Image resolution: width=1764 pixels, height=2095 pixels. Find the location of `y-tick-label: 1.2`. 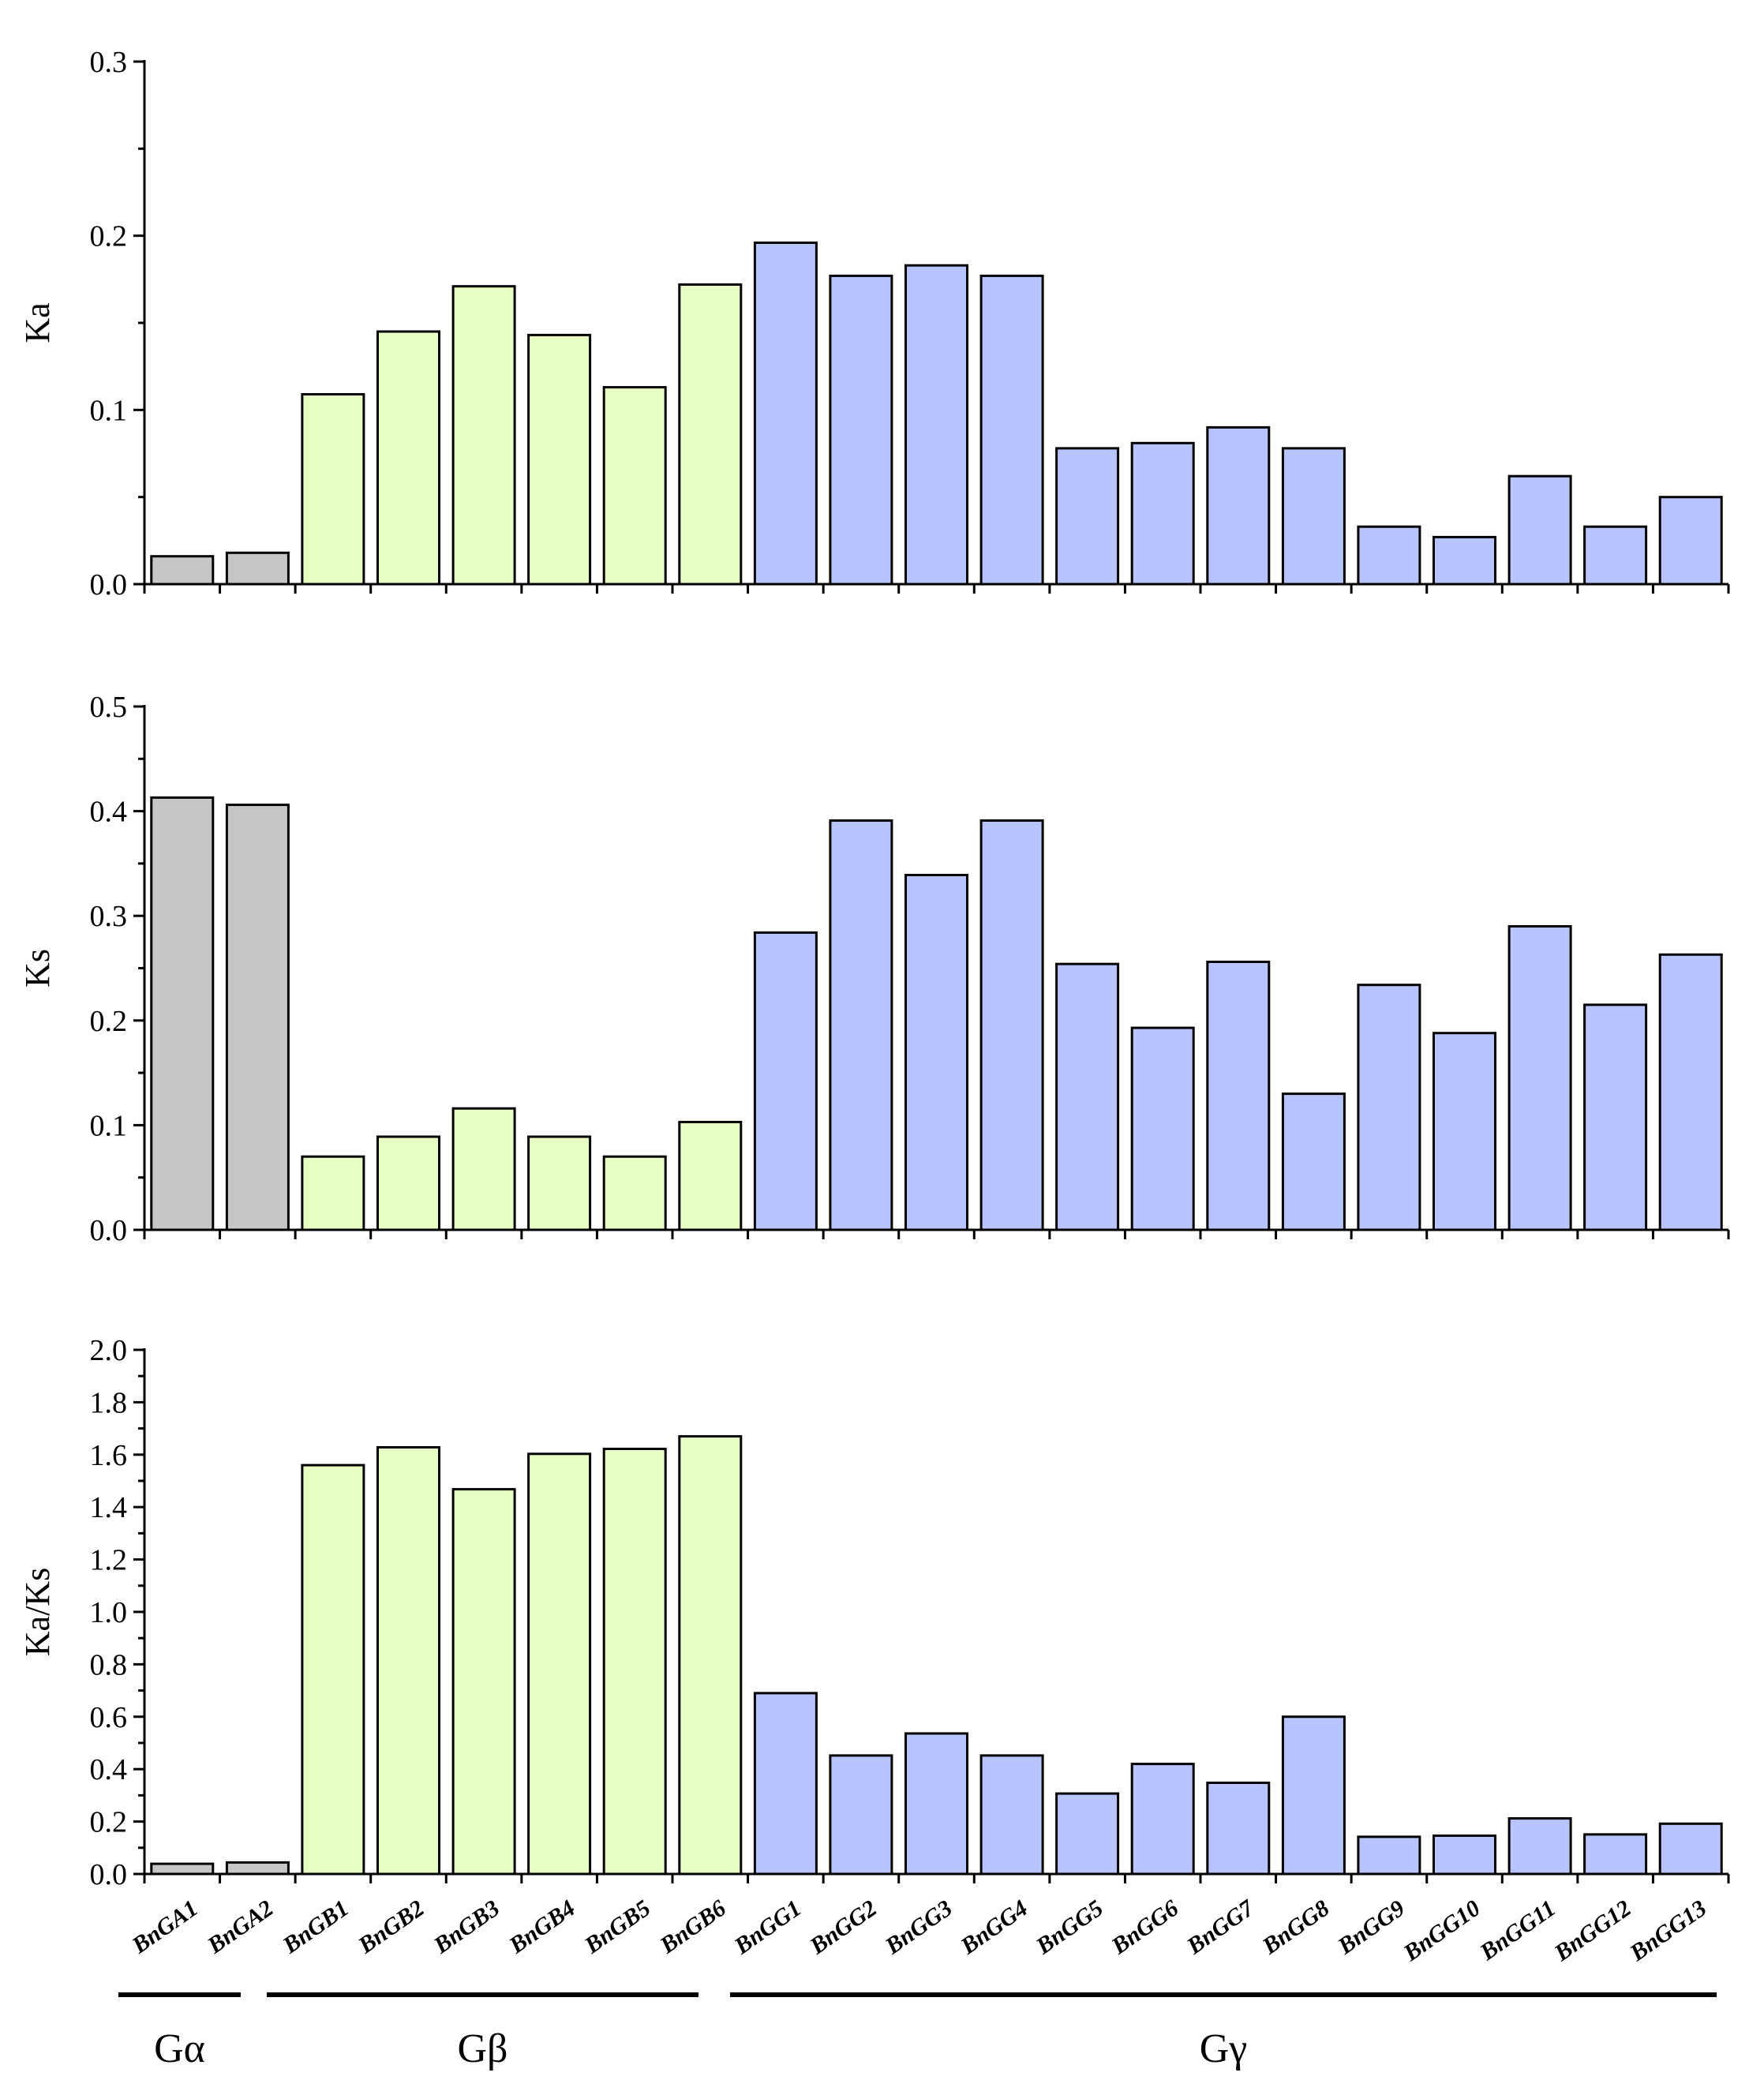

y-tick-label: 1.2 is located at coordinates (109, 1560).